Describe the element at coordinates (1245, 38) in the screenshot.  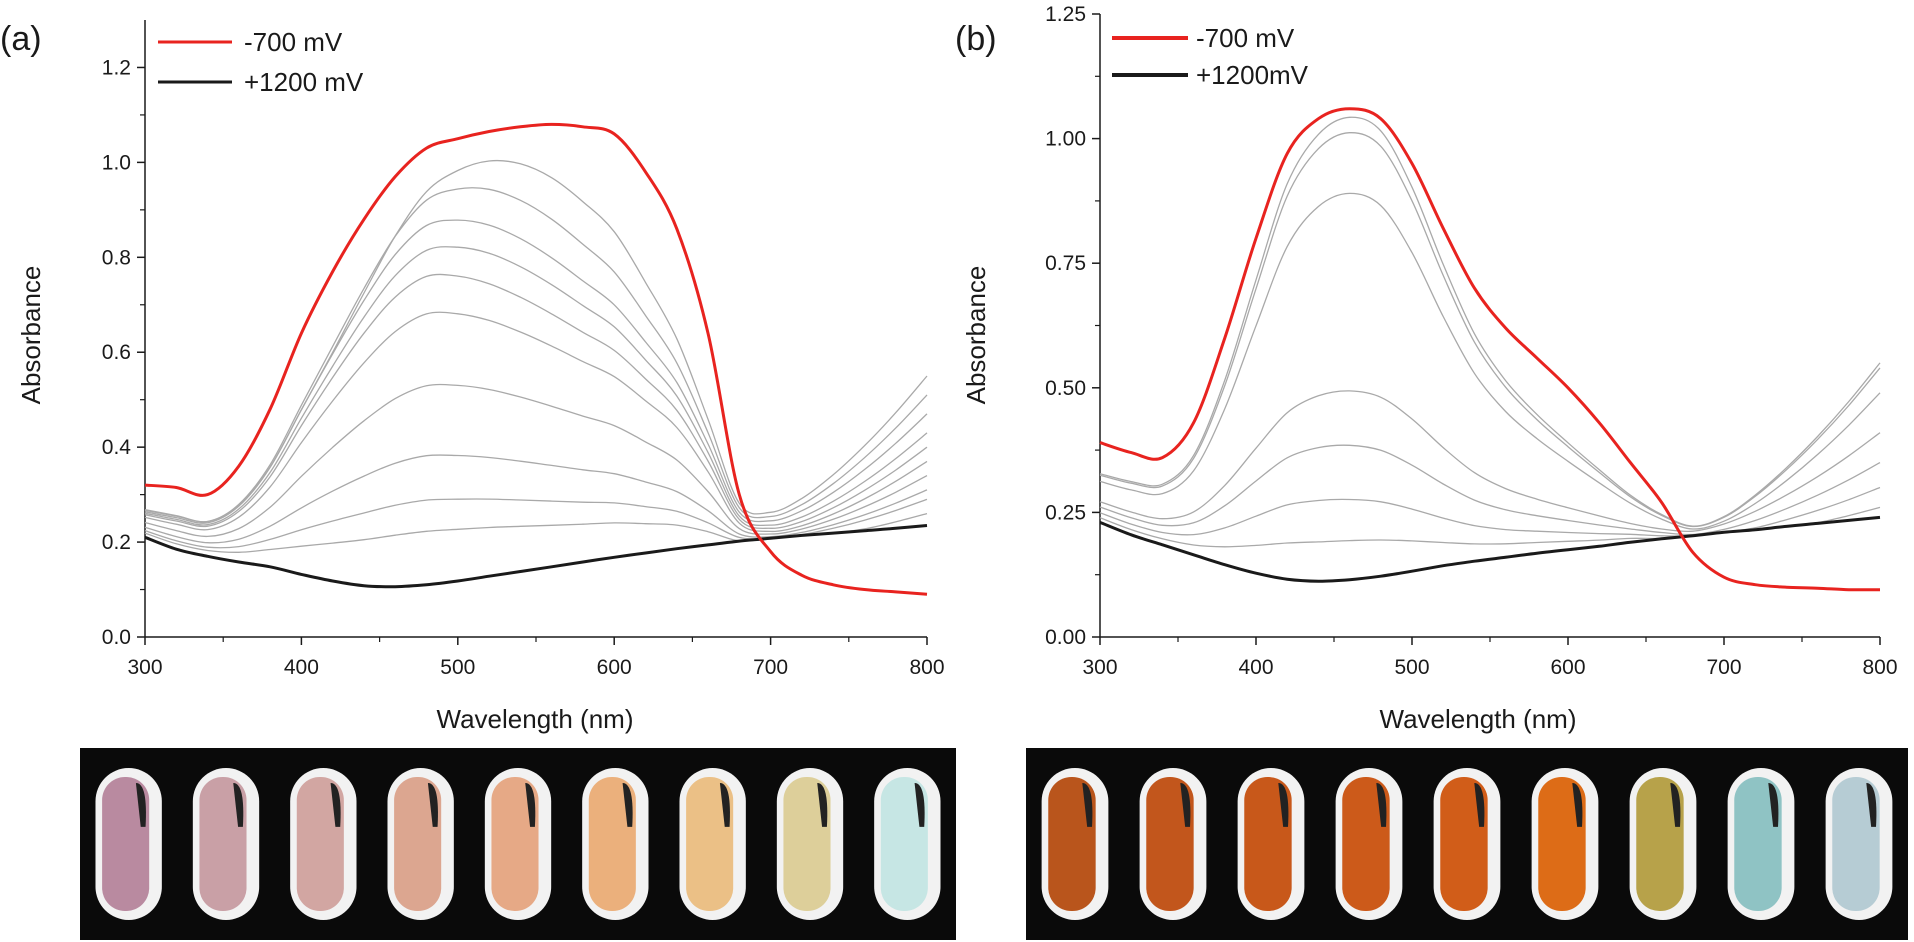
I see `legend-label-reduced-b: -700 mV` at that location.